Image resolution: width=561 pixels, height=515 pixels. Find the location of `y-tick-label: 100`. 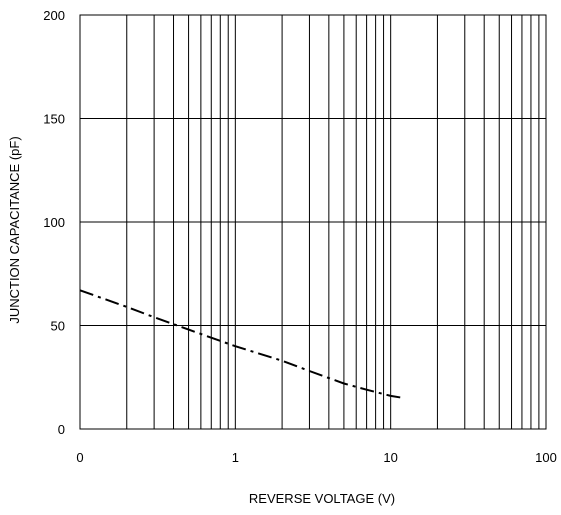

y-tick-label: 100 is located at coordinates (54, 222).